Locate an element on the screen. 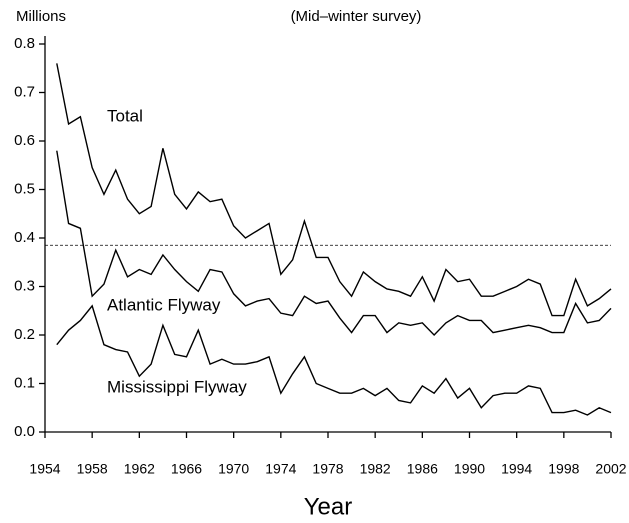  x-axis-label: Year is located at coordinates (328, 506).